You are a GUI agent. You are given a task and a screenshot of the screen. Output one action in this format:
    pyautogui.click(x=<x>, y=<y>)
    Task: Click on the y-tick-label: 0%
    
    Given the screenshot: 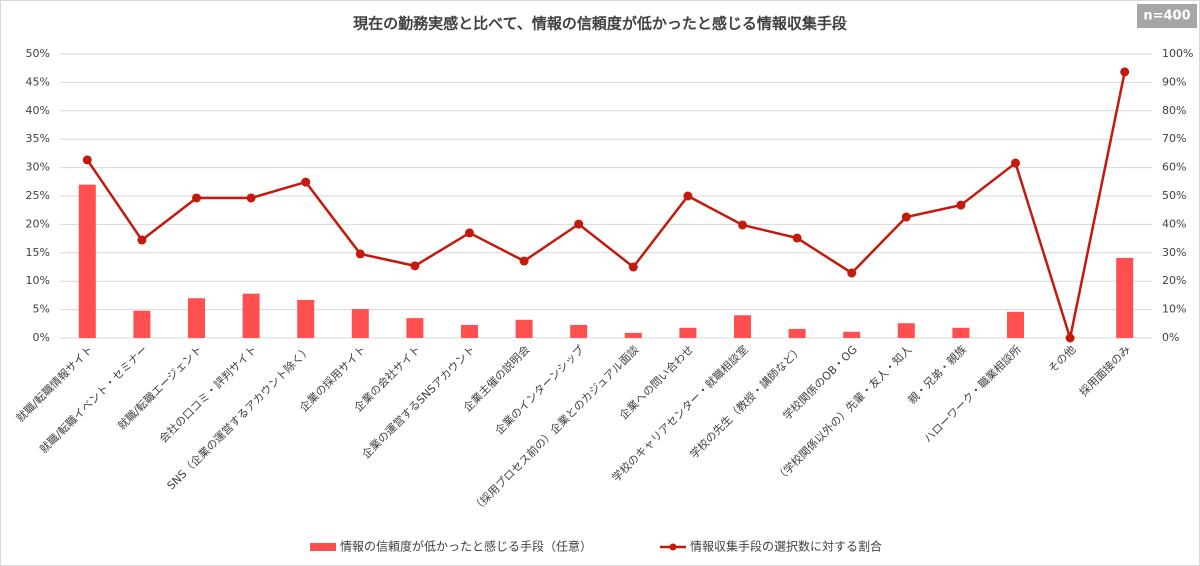 What is the action you would take?
    pyautogui.click(x=41, y=337)
    